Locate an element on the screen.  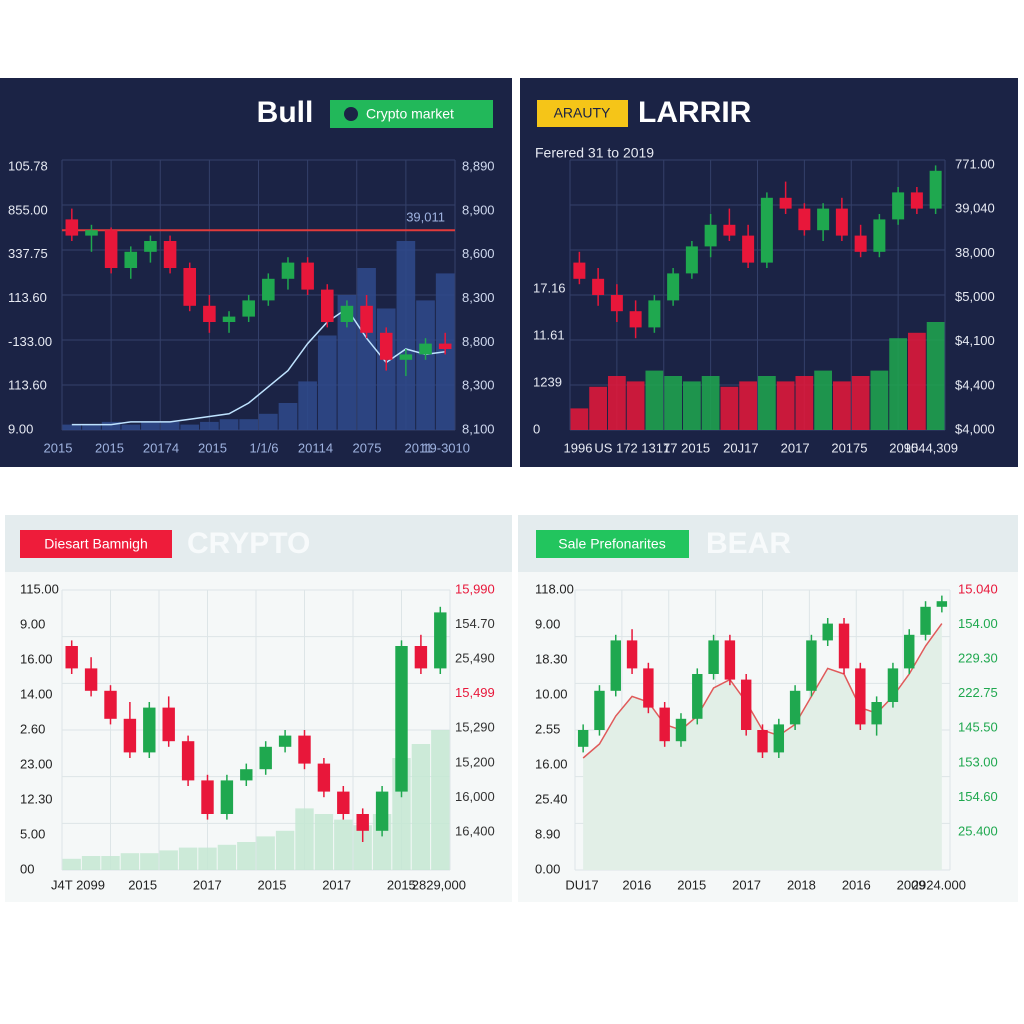
x-tick-label: 2016 is located at coordinates (636, 884).